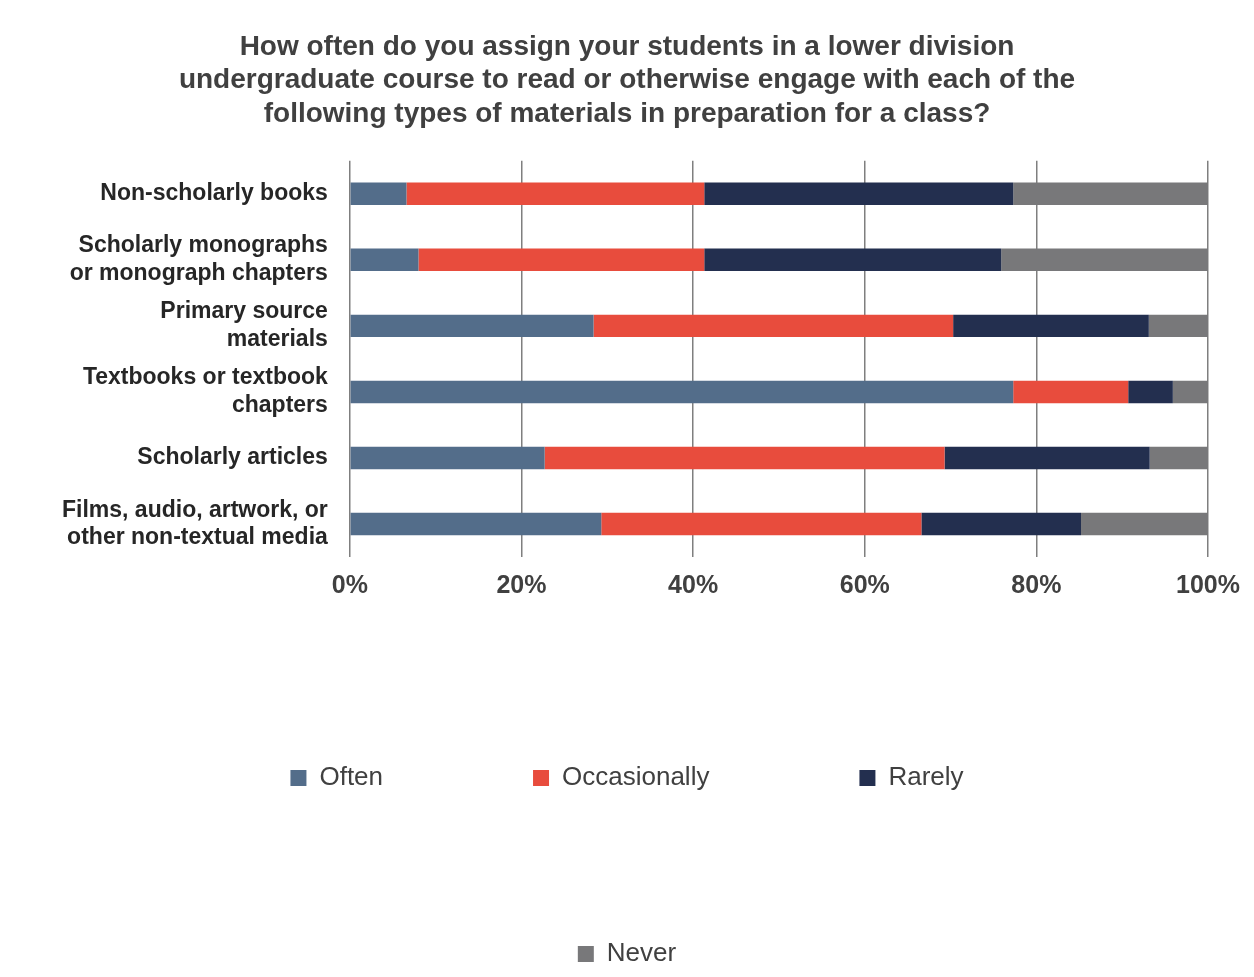  Describe the element at coordinates (693, 583) in the screenshot. I see `x-tick-label: 40%` at that location.